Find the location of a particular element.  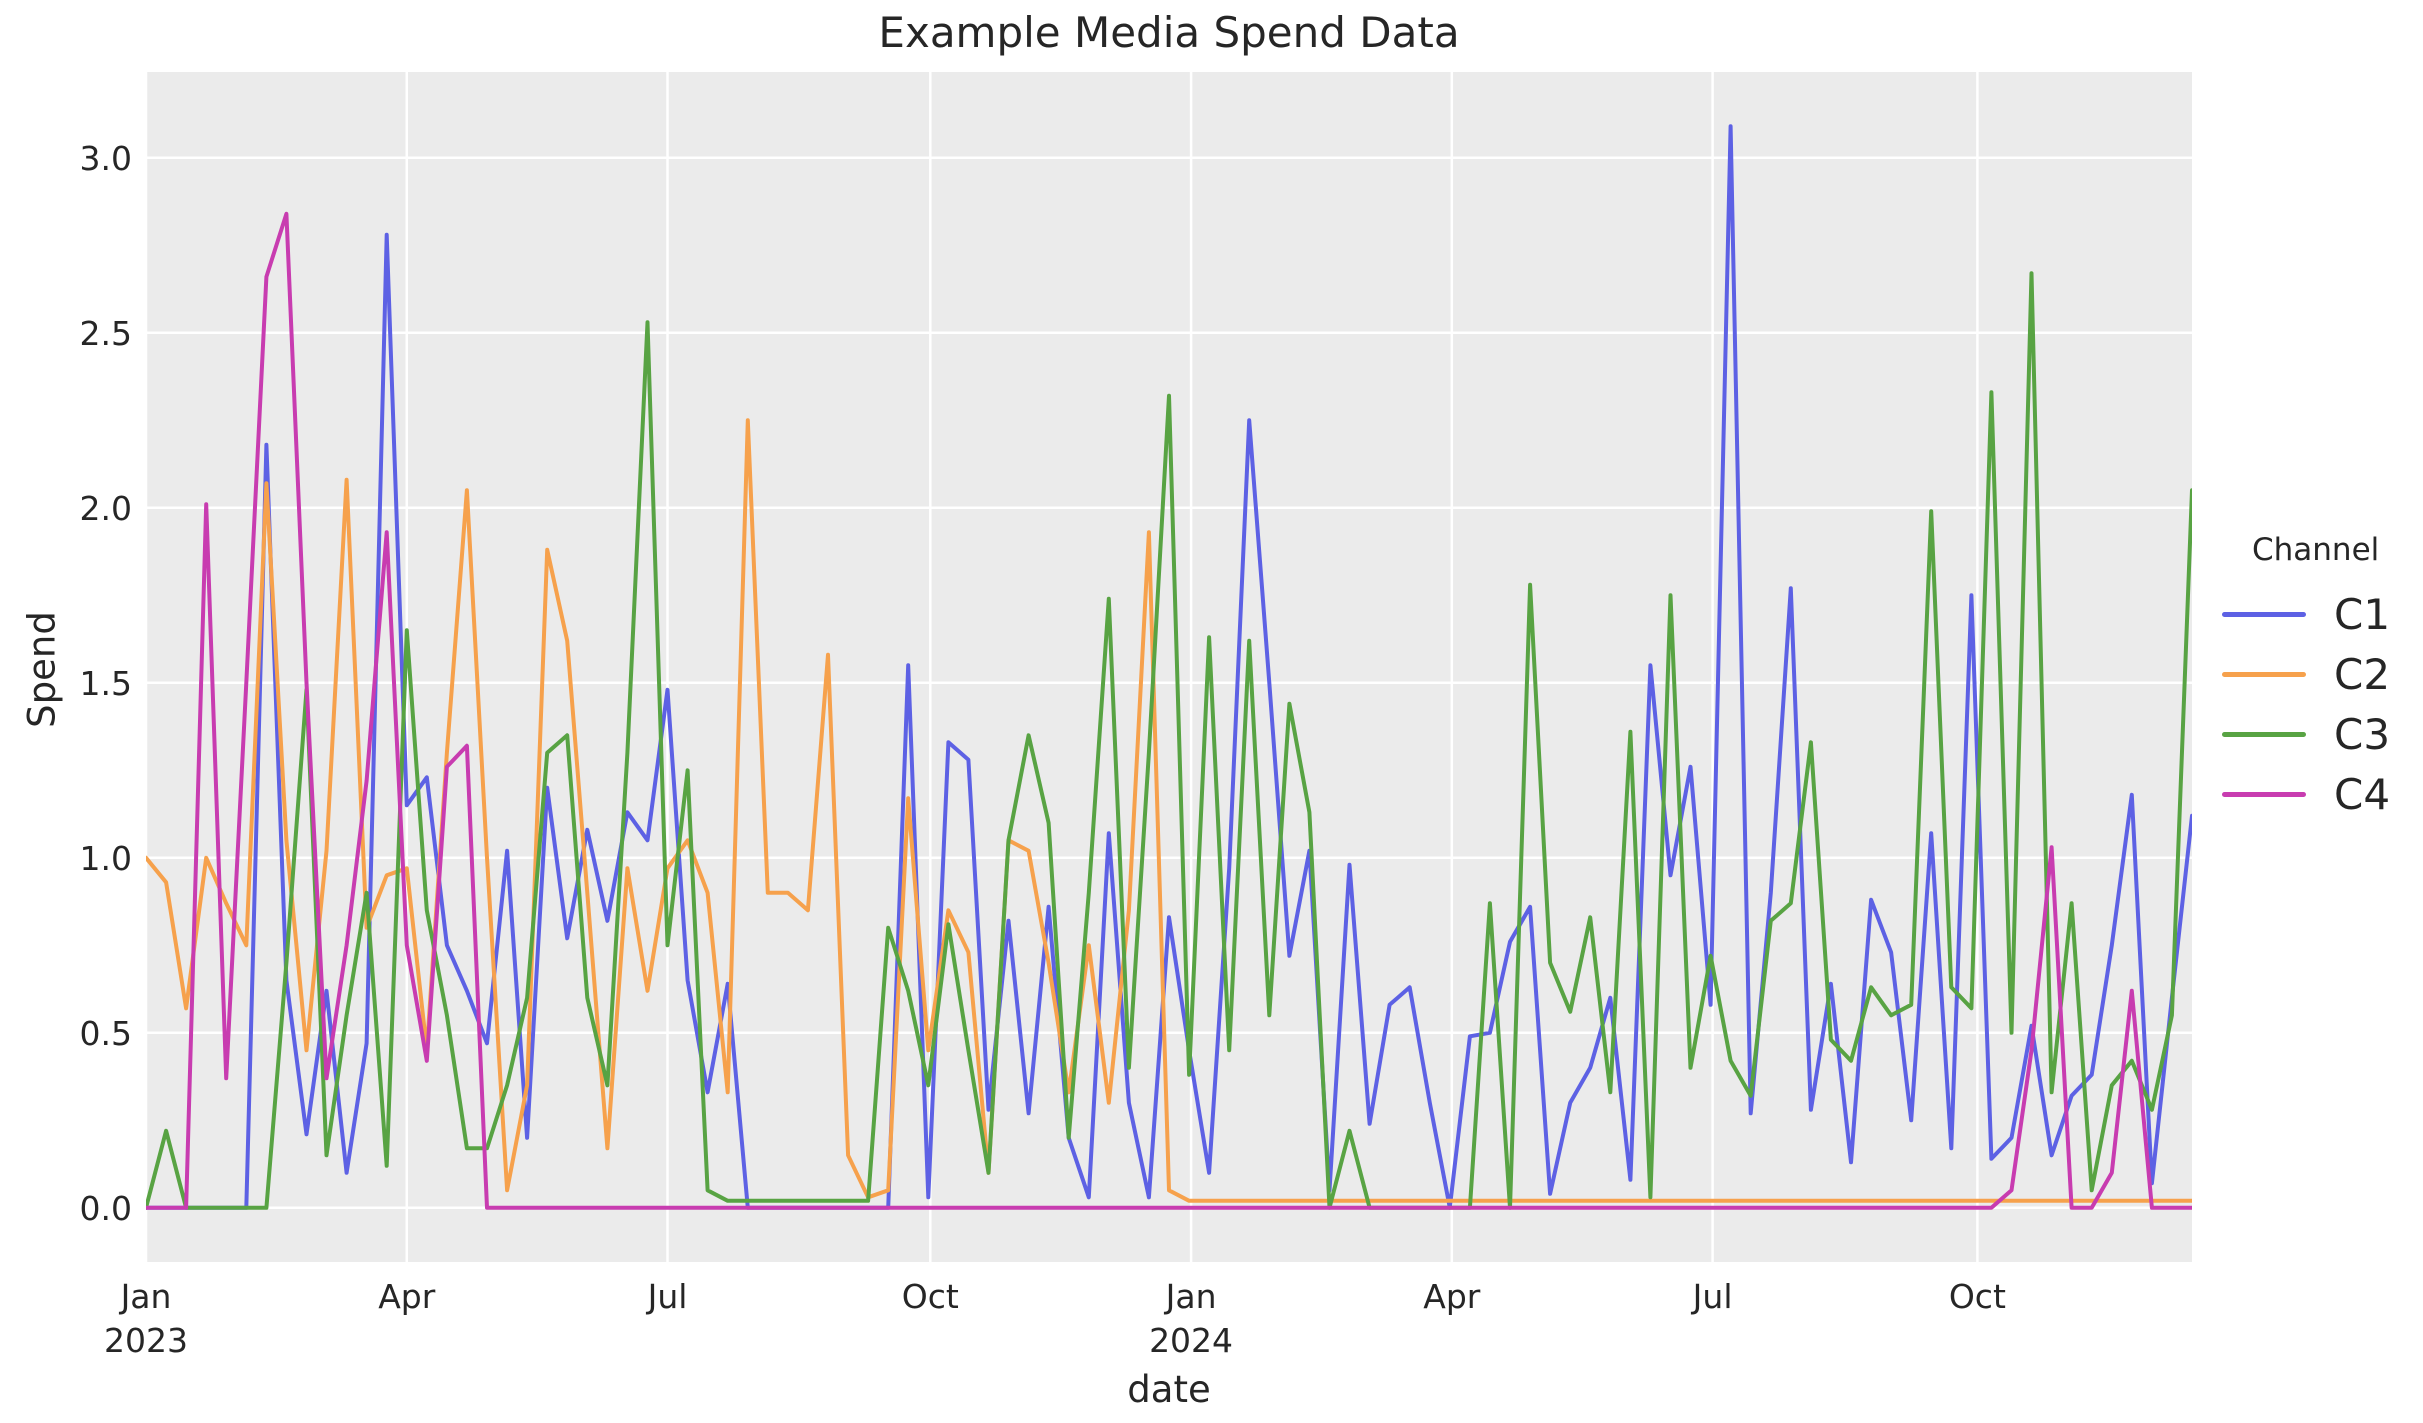

legend-label-C4: C4 is located at coordinates (2362, 794).